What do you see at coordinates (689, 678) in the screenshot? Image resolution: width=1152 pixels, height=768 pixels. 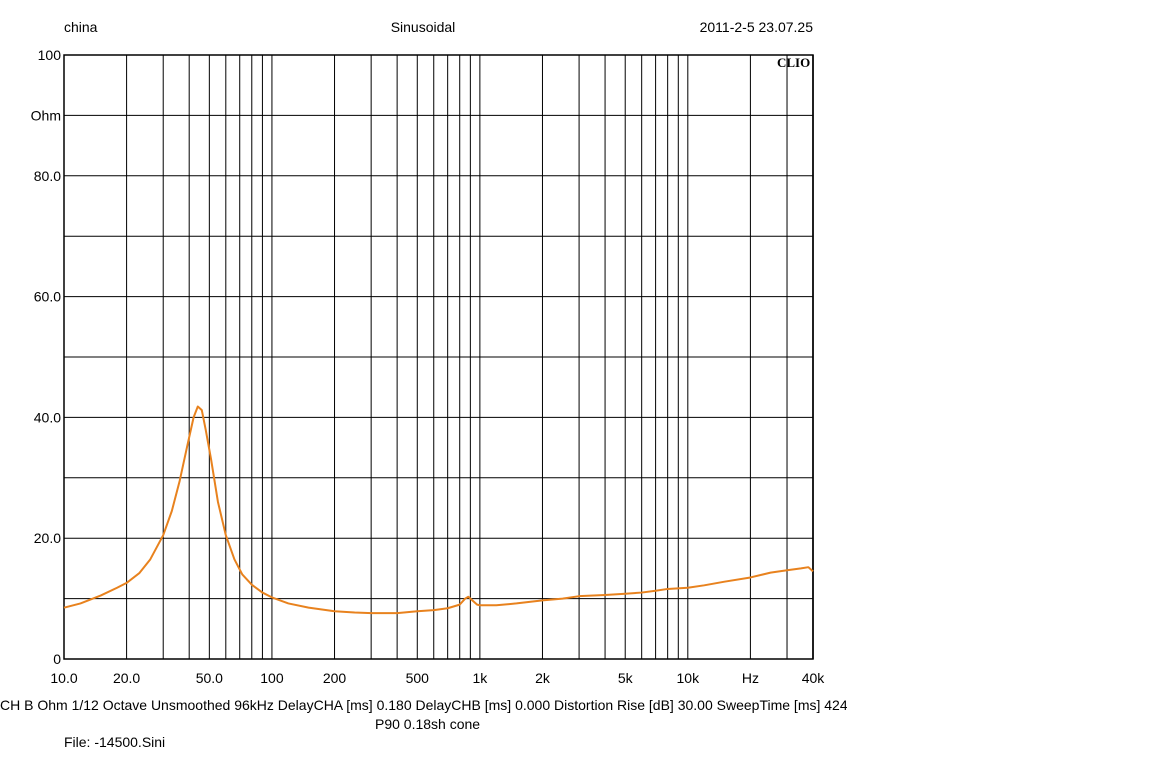 I see `x-tick-label: 10k` at bounding box center [689, 678].